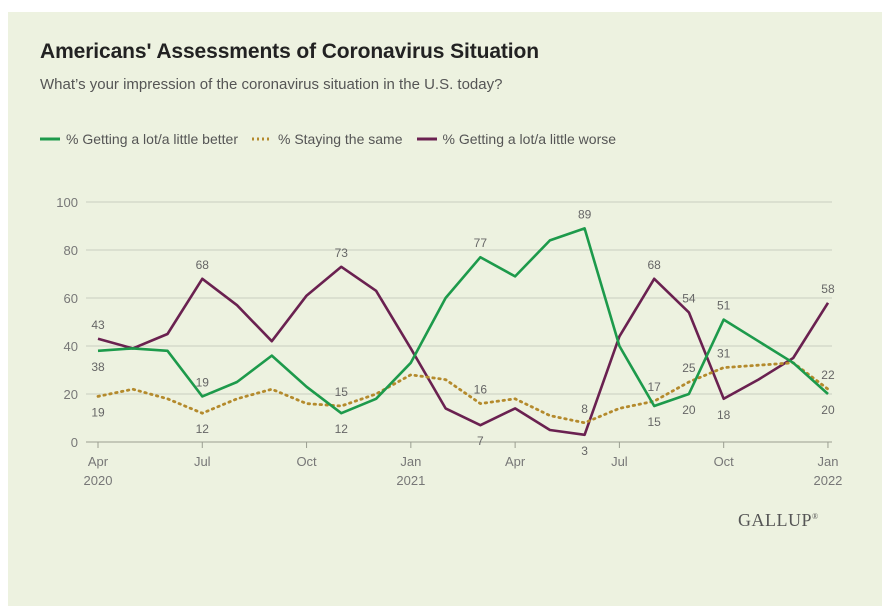  What do you see at coordinates (71, 250) in the screenshot?
I see `y-tick-label-80: 80` at bounding box center [71, 250].